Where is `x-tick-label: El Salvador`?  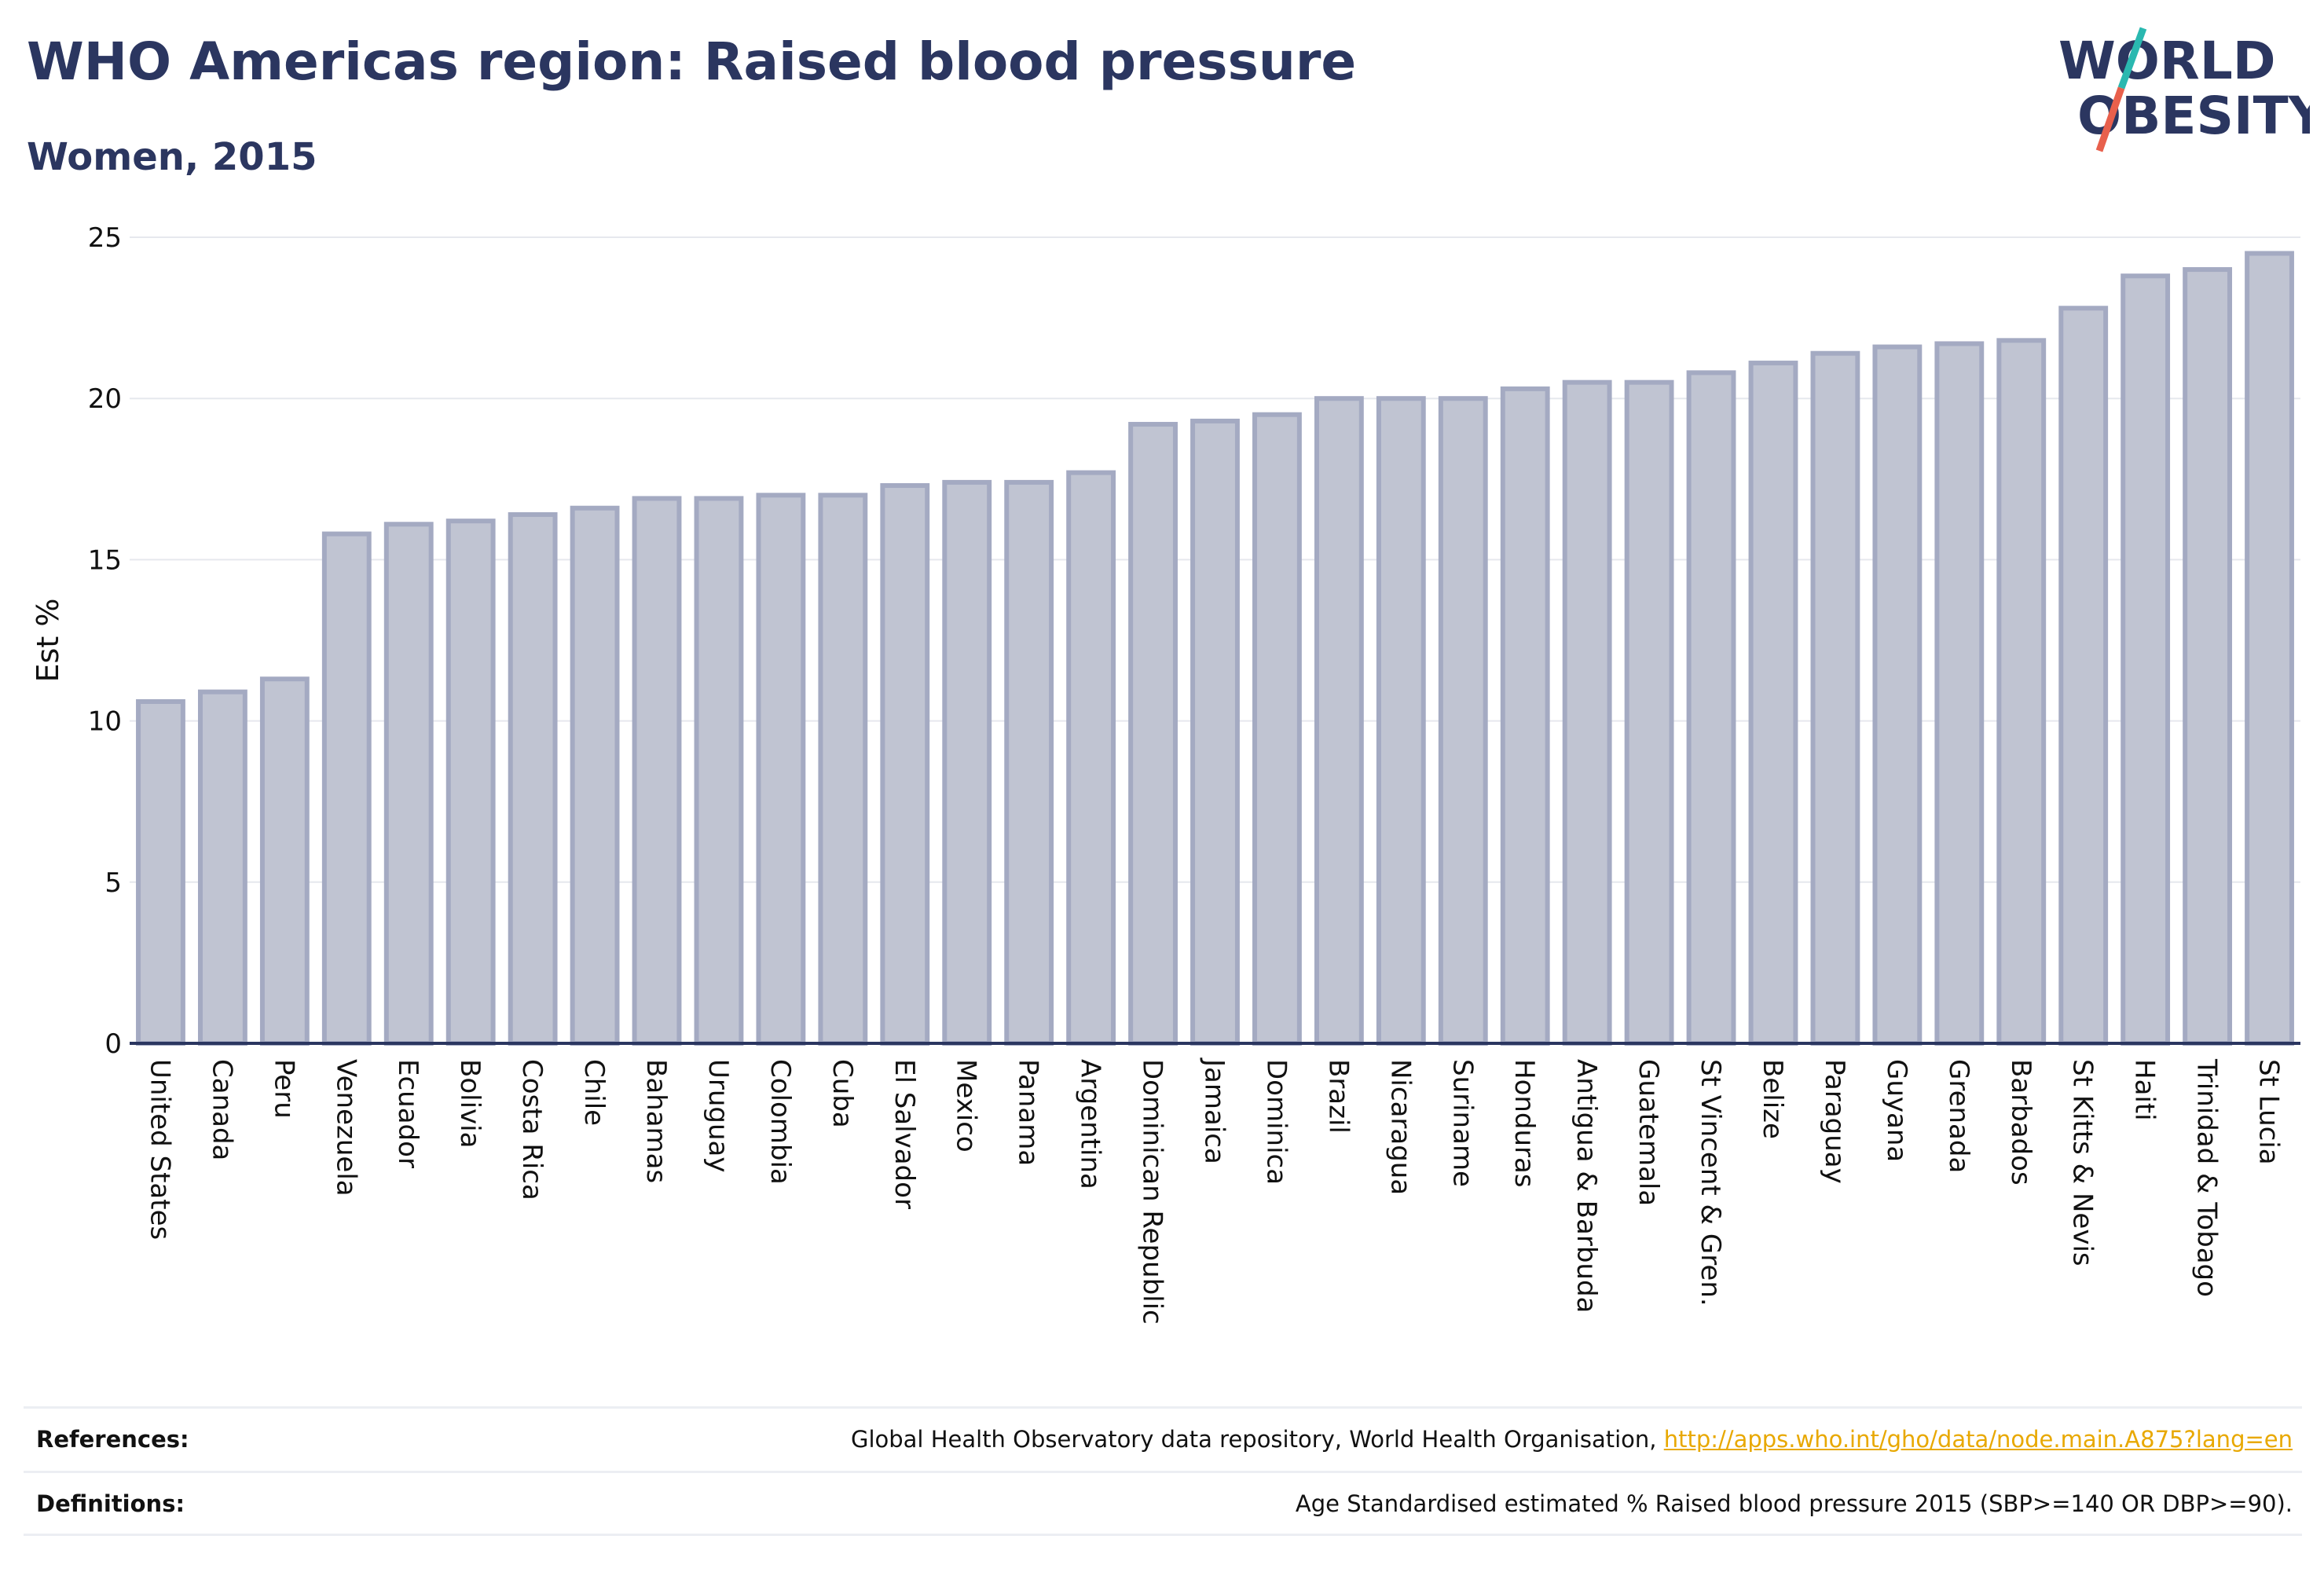 x-tick-label: El Salvador is located at coordinates (904, 1134).